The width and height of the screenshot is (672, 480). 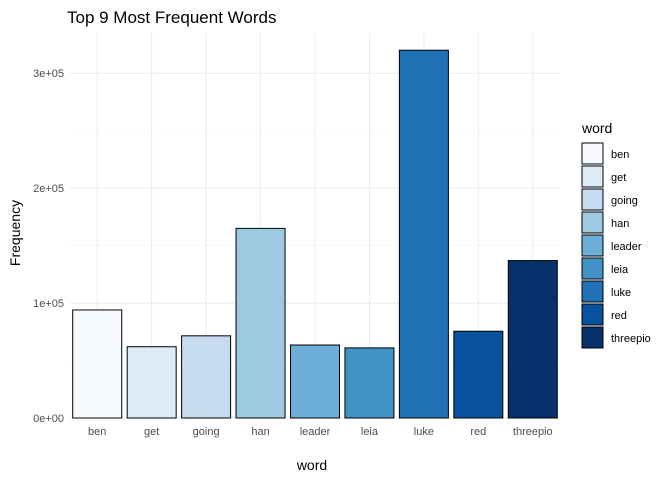 I want to click on legend-item: leia, so click(x=605, y=268).